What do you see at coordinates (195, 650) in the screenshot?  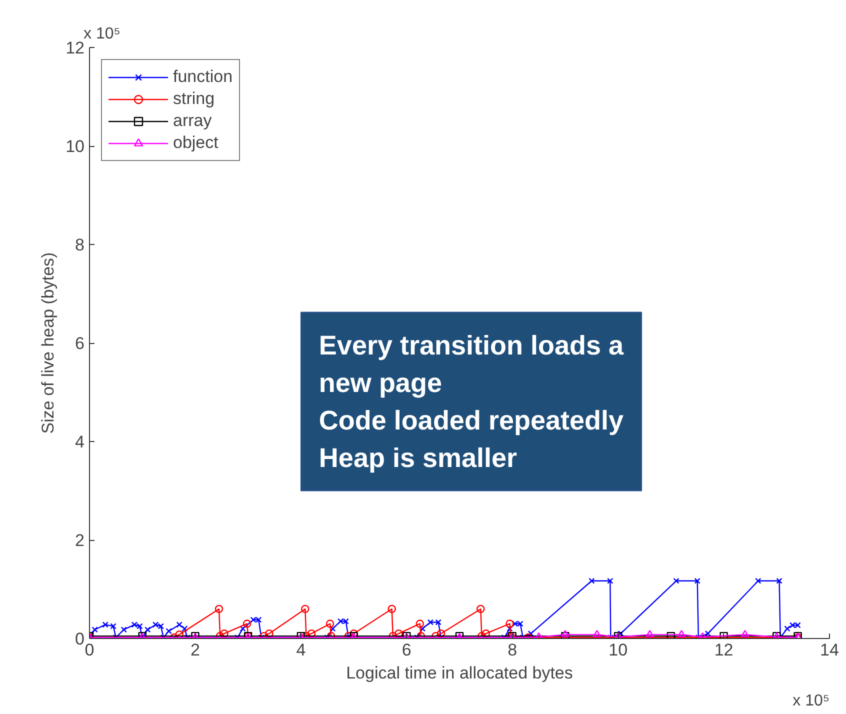 I see `x-tick-label: 2` at bounding box center [195, 650].